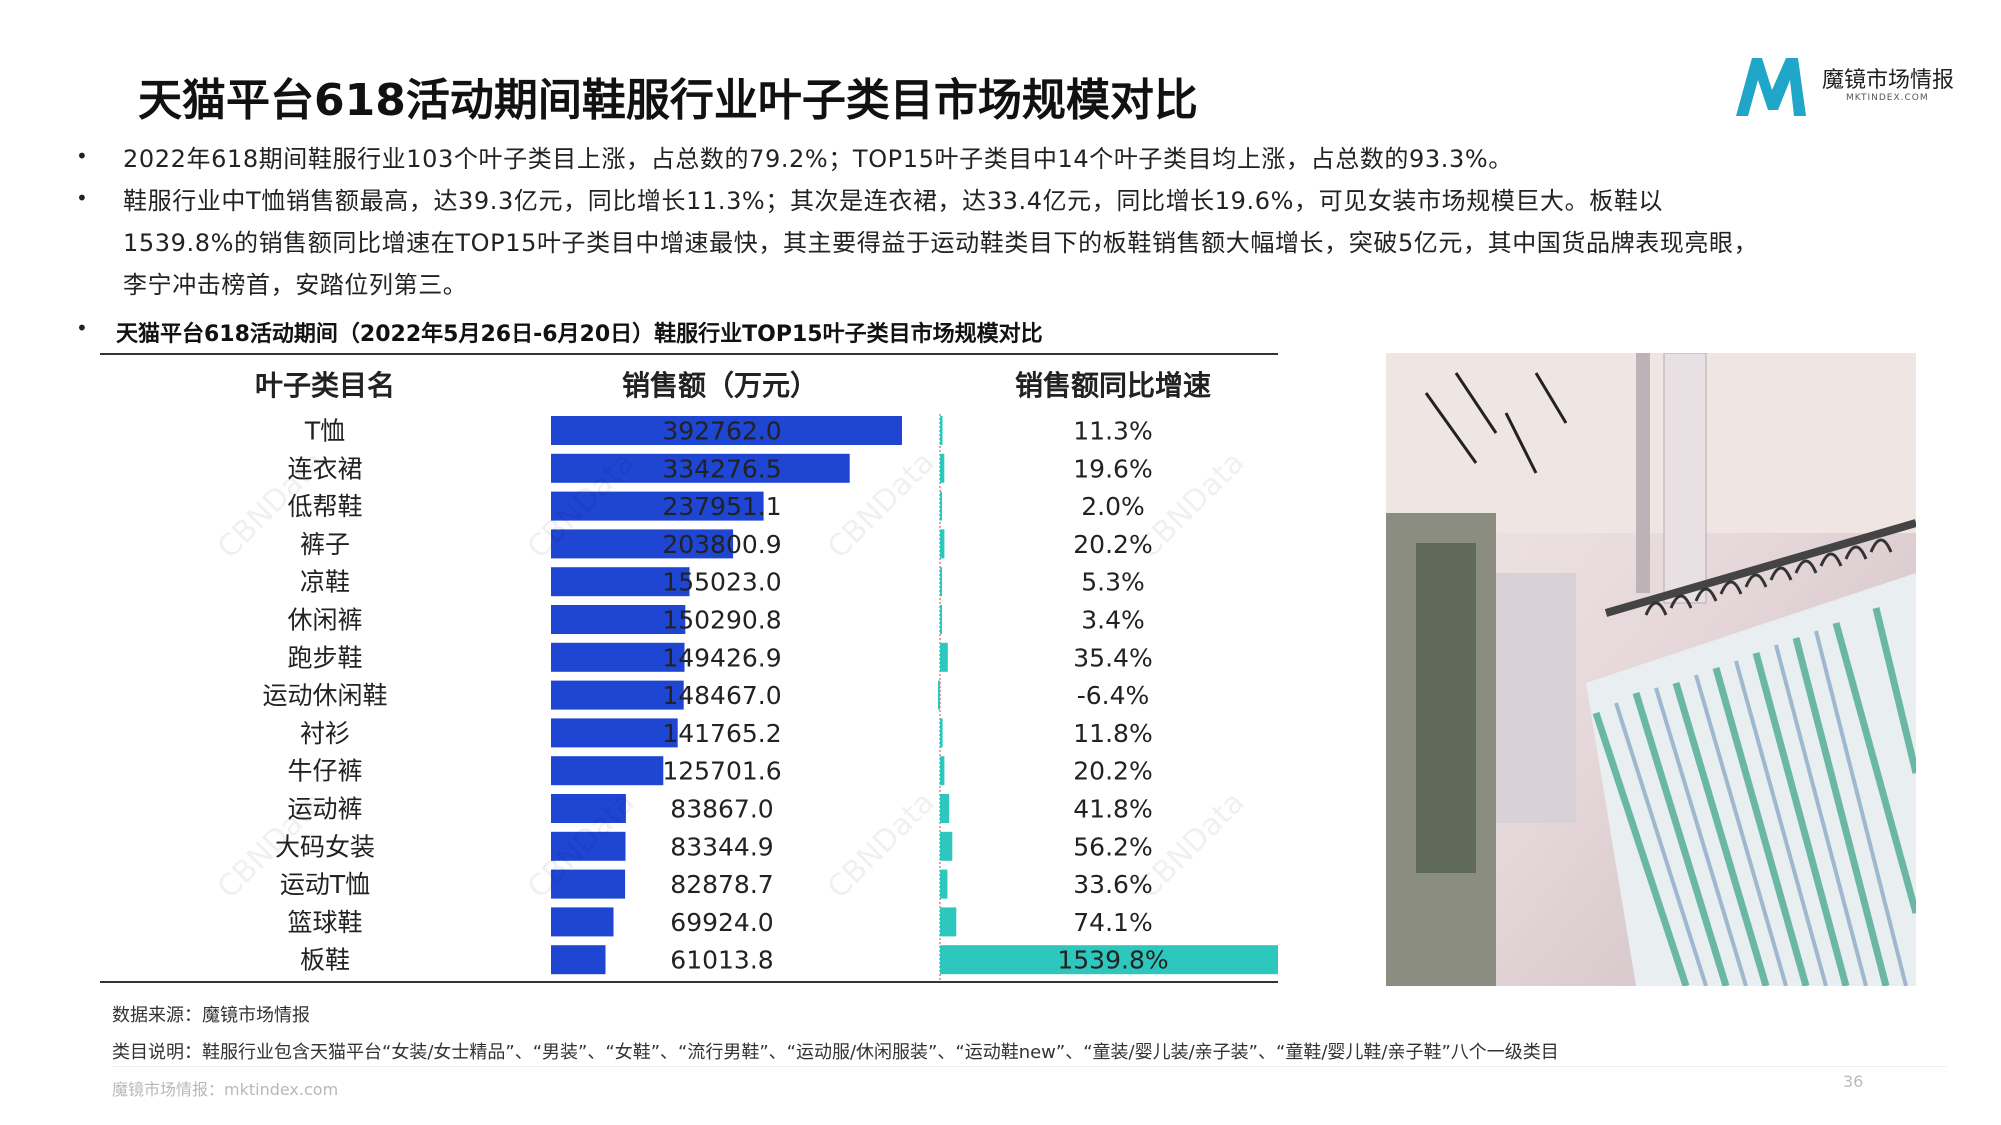  What do you see at coordinates (1112, 809) in the screenshot?
I see `growth-value-label: 41.8%` at bounding box center [1112, 809].